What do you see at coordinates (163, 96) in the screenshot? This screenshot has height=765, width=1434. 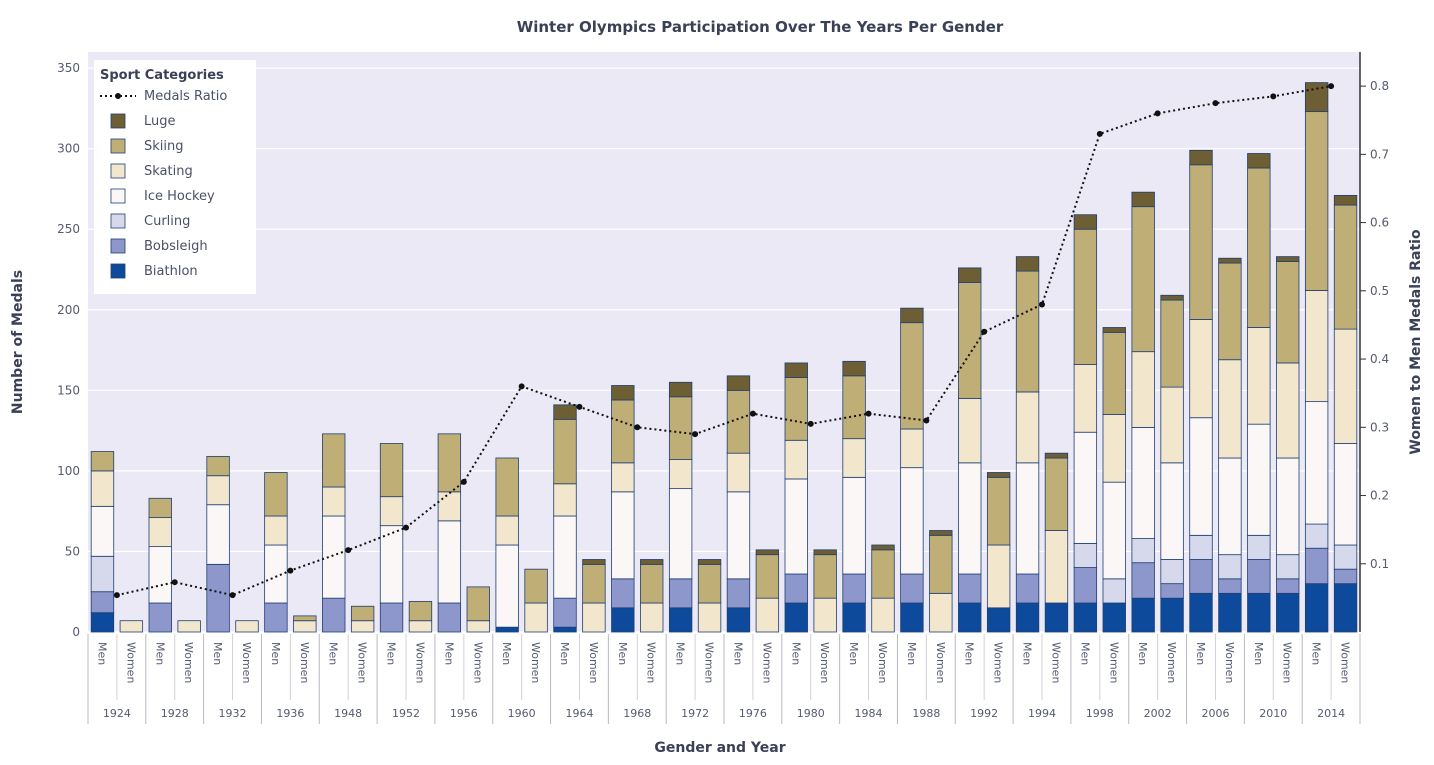 I see `legend-item-medals-ratio: Medals Ratio` at bounding box center [163, 96].